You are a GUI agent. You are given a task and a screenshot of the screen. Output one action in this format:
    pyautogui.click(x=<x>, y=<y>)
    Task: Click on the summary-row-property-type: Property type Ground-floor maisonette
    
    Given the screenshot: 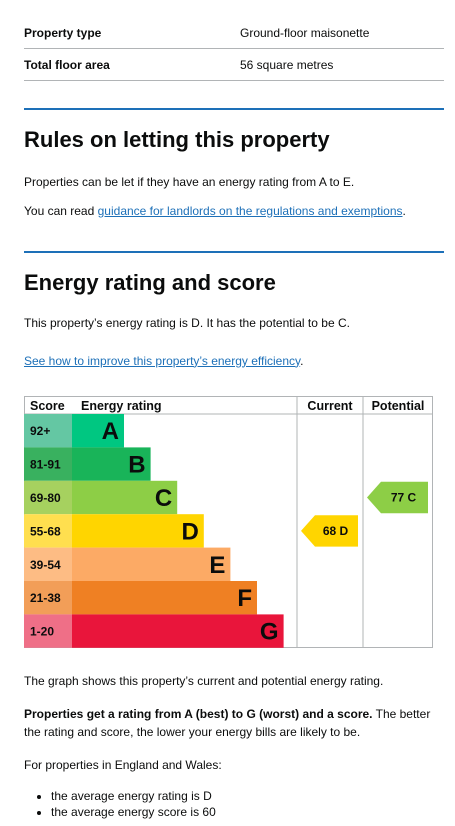 What is the action you would take?
    pyautogui.click(x=234, y=33)
    